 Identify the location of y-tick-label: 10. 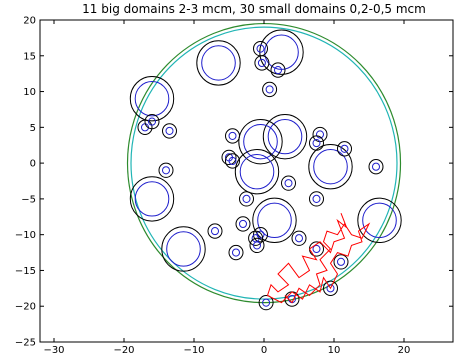
(29, 92).